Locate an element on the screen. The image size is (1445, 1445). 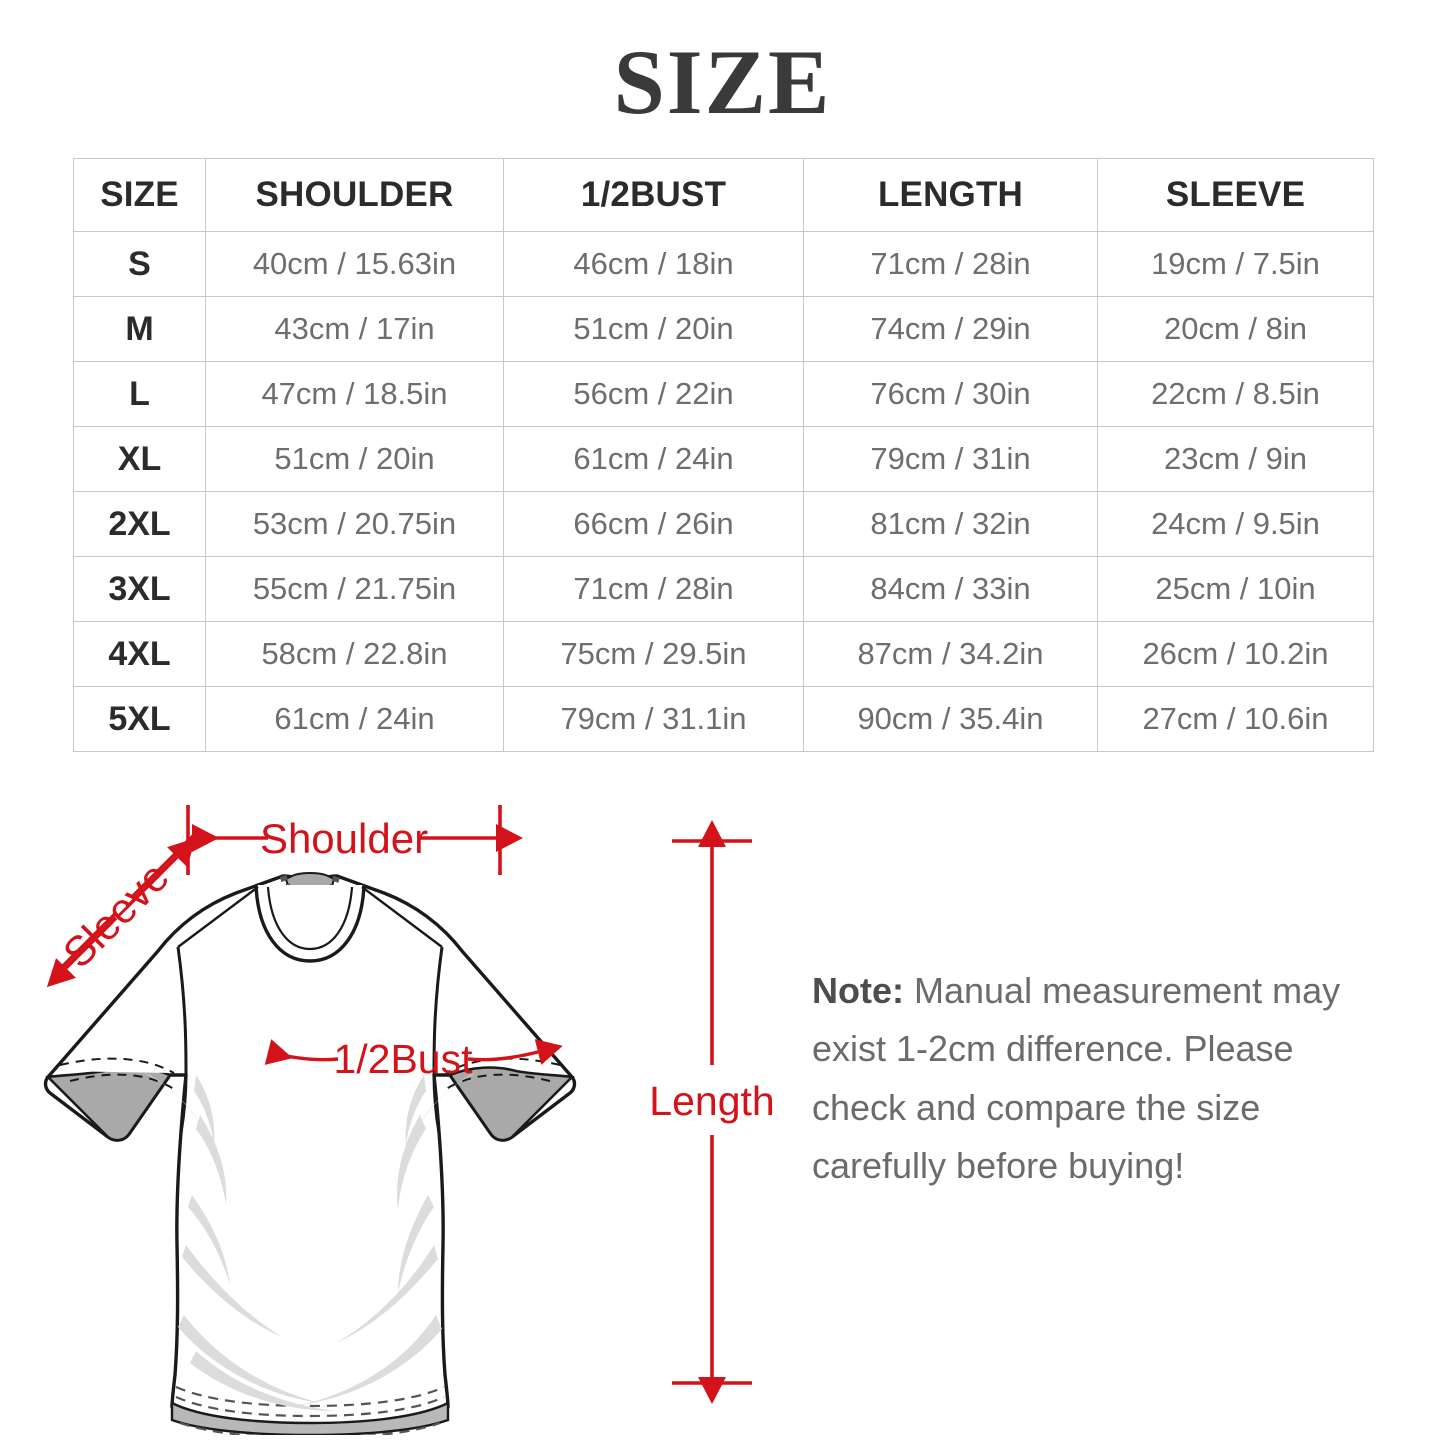
sleeve-arrow-lower is located at coordinates (82, 952).